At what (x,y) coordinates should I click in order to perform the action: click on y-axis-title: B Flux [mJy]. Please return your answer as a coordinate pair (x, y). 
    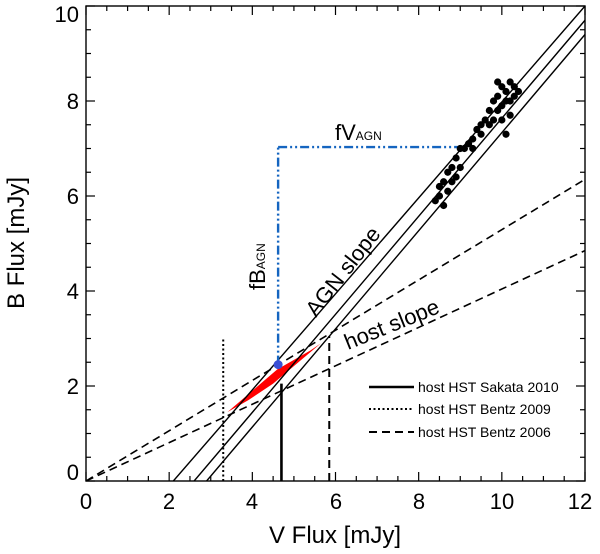
    Looking at the image, I should click on (16, 243).